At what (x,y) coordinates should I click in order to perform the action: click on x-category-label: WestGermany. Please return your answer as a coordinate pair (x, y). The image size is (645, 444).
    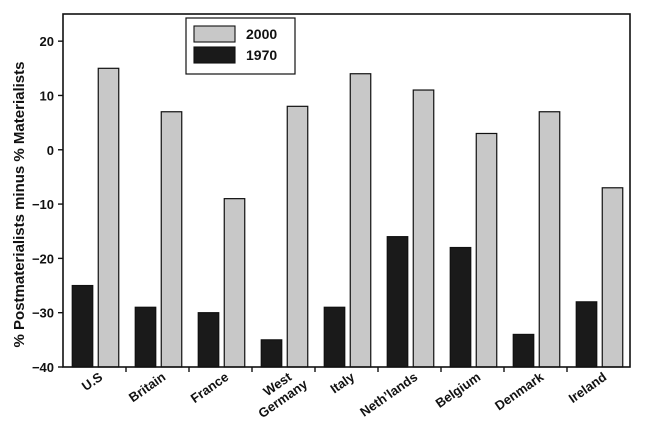
    Looking at the image, I should click on (279, 392).